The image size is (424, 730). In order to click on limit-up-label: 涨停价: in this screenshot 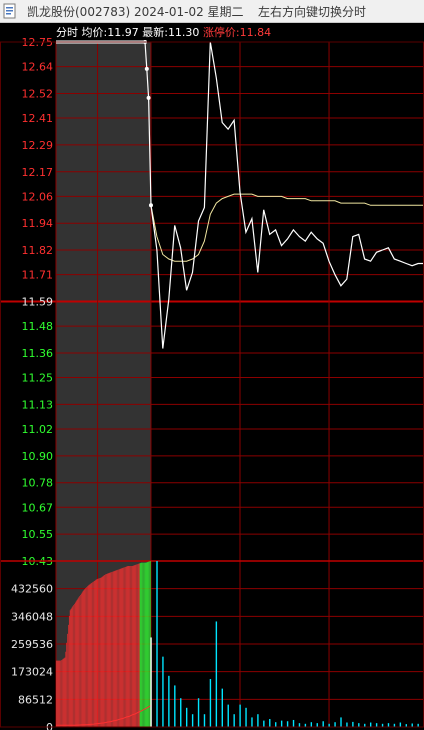, I will do `click(221, 32)`.